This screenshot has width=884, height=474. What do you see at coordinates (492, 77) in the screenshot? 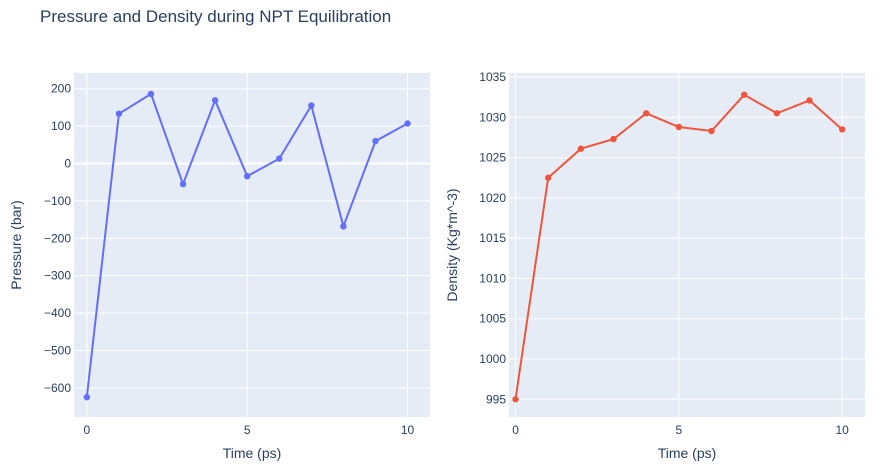
I see `y-tick-label: 1035` at bounding box center [492, 77].